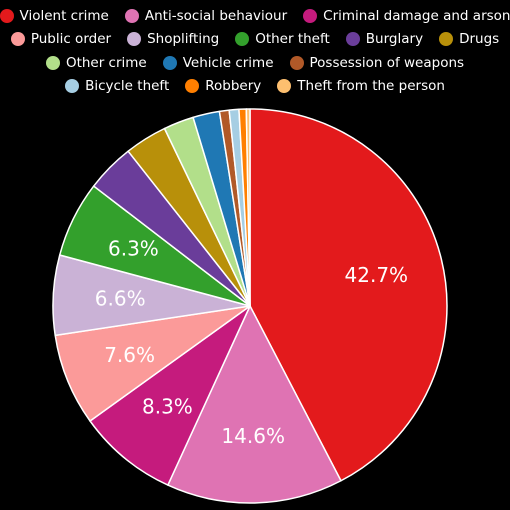 The height and width of the screenshot is (510, 510). What do you see at coordinates (387, 62) in the screenshot?
I see `legend-label: Possession of weapons` at bounding box center [387, 62].